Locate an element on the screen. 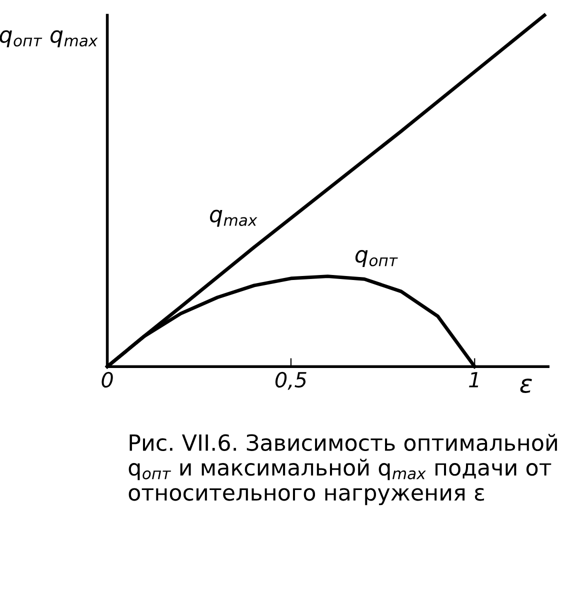 This screenshot has width=580, height=611. series-label: q$_{опт}$ is located at coordinates (376, 258).